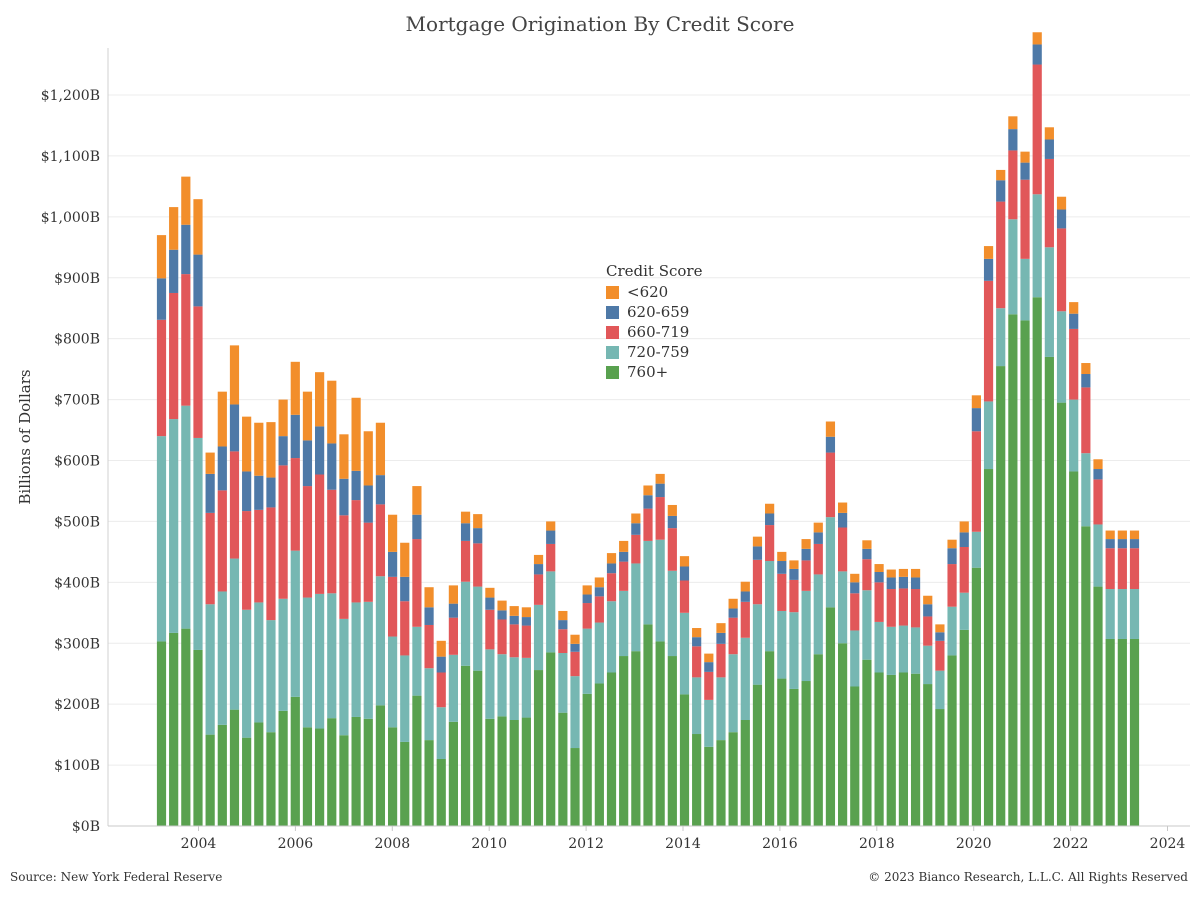 Image resolution: width=1200 pixels, height=900 pixels. I want to click on x-tick-label: 2004, so click(199, 844).